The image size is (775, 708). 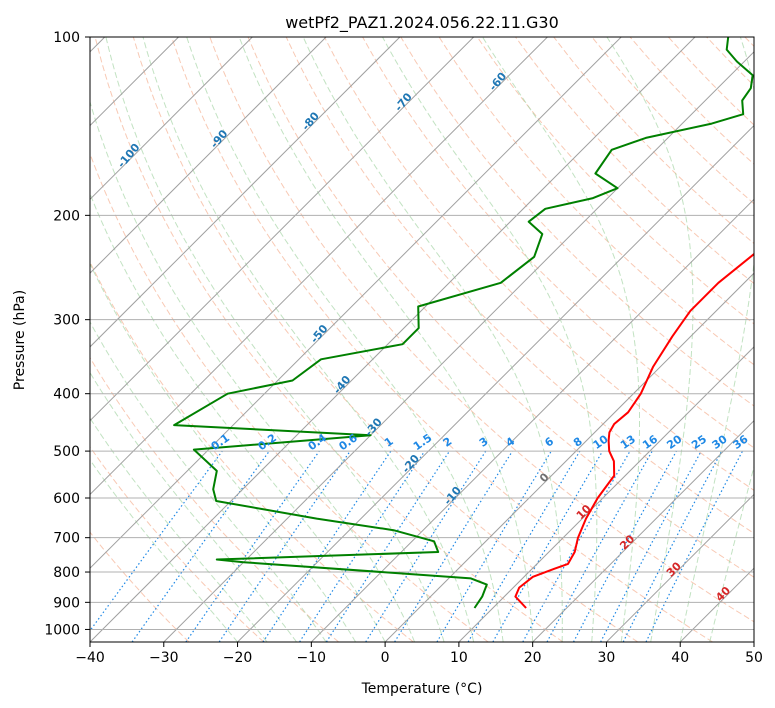 I want to click on y-tick-label: 200, so click(x=66, y=216).